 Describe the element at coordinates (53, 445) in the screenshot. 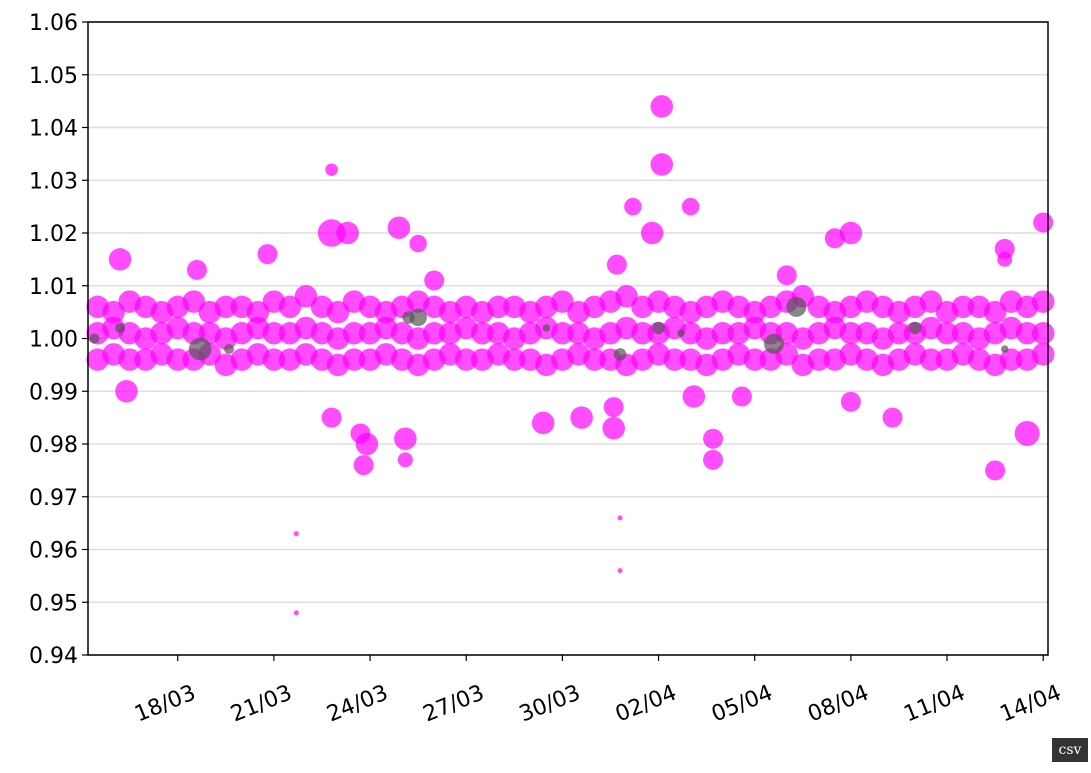

I see `y-tick-label: 0.98` at that location.